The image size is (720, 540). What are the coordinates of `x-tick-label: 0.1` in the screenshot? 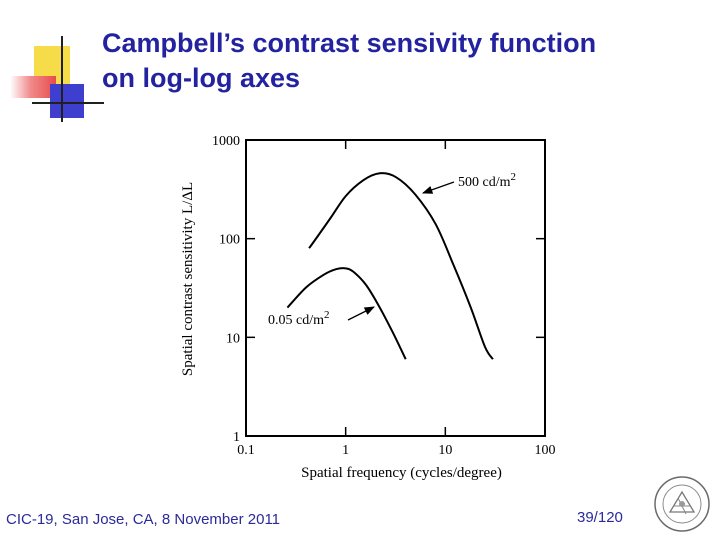 It's located at (246, 450).